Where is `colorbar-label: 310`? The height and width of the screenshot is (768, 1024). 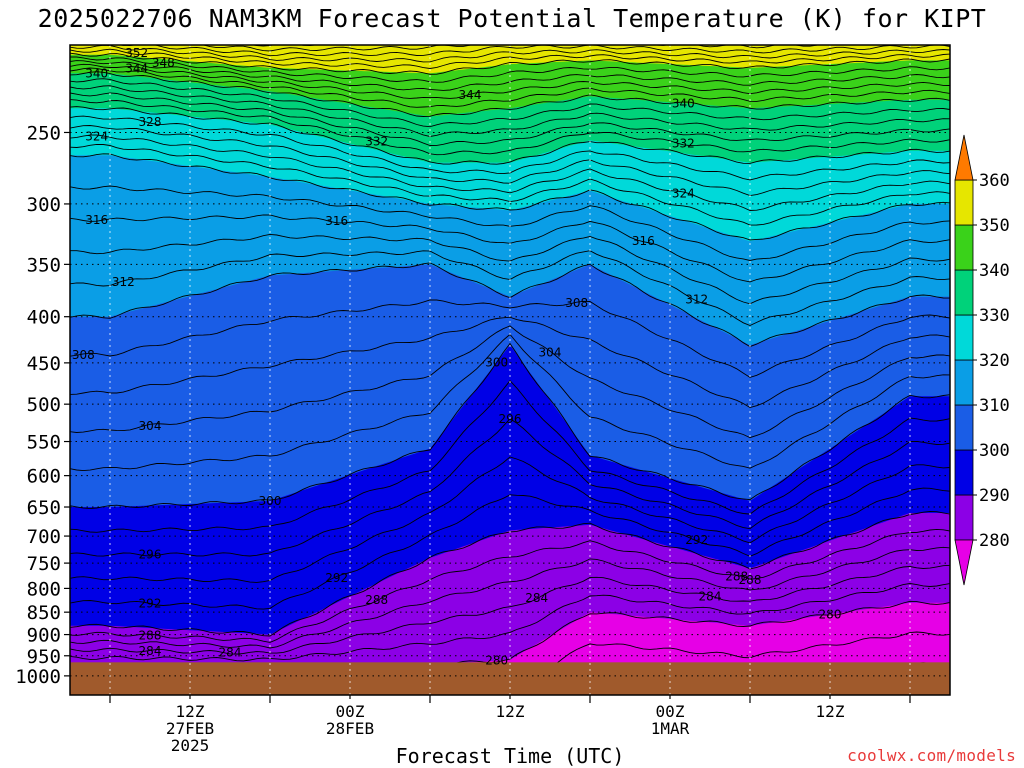 colorbar-label: 310 is located at coordinates (994, 406).